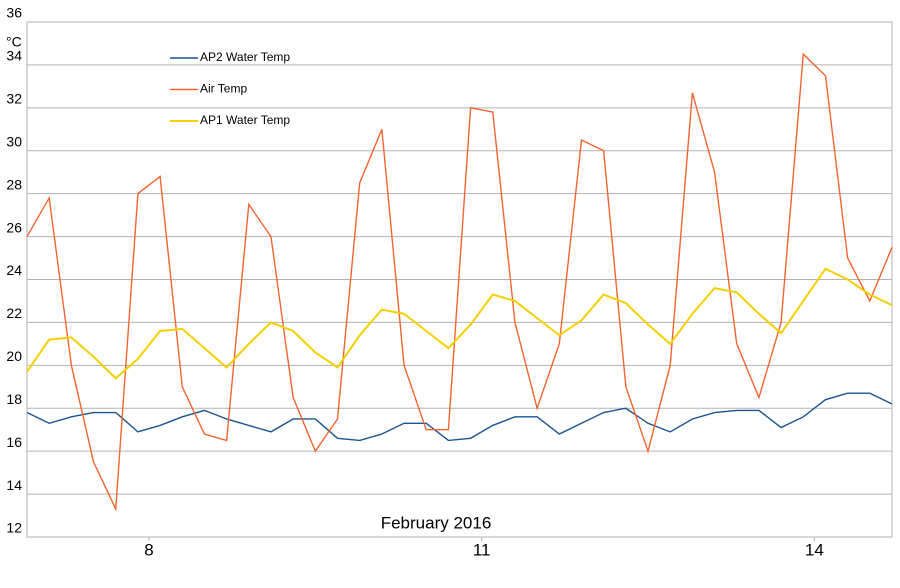  I want to click on y-tick-label: 12, so click(14, 528).